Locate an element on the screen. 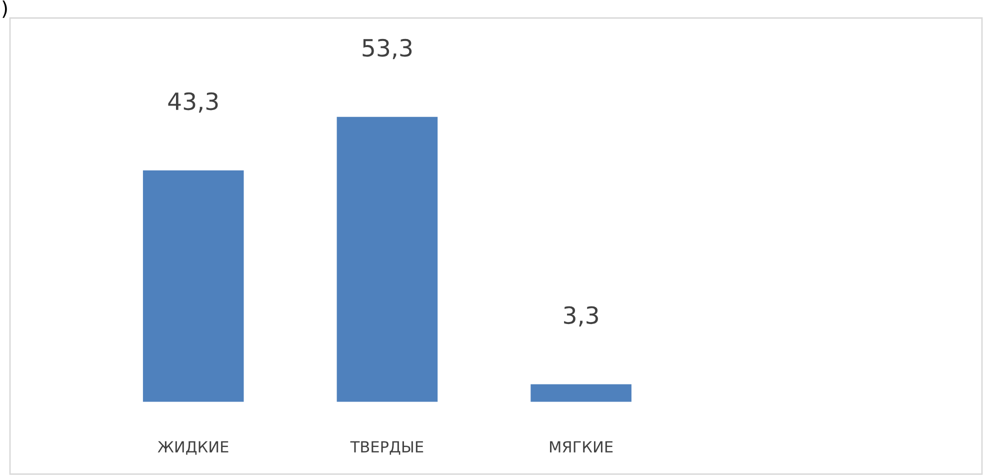  x-tick-label: ТВЕРДЫЕ is located at coordinates (387, 448).